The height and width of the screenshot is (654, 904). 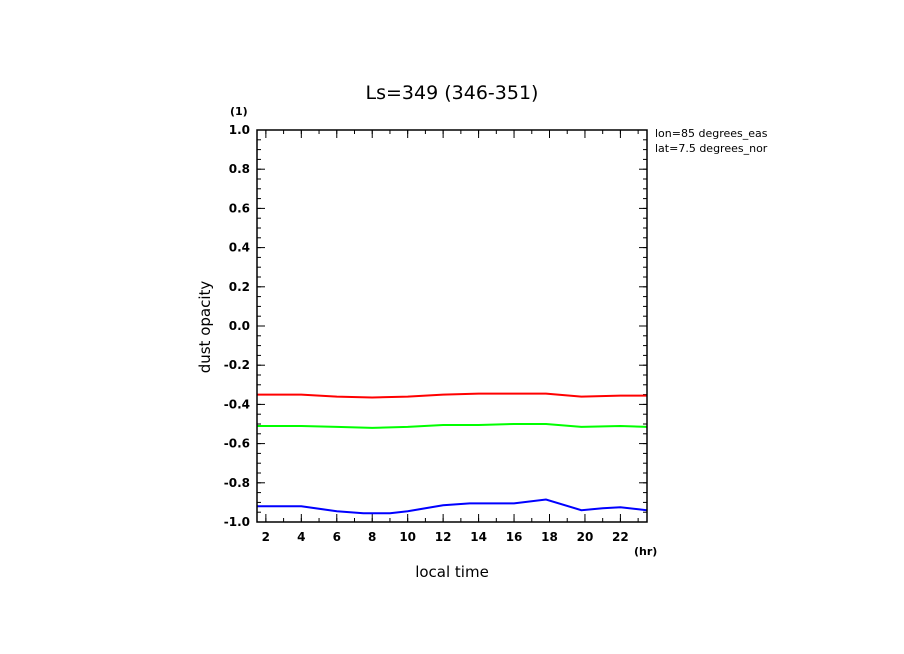 What do you see at coordinates (443, 537) in the screenshot?
I see `x-tick-label: 12` at bounding box center [443, 537].